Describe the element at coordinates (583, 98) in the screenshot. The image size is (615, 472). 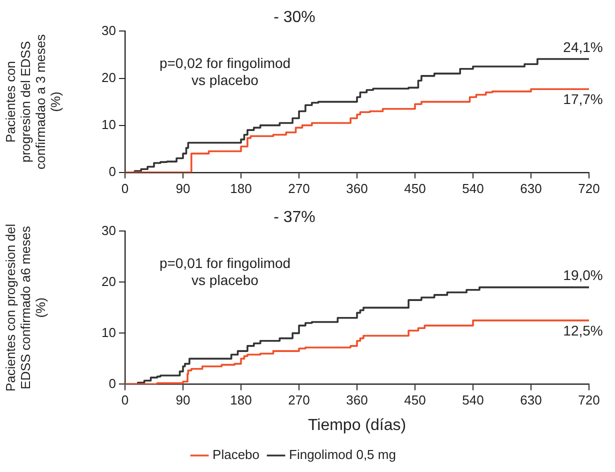
I see `data-label: 17,7%` at that location.